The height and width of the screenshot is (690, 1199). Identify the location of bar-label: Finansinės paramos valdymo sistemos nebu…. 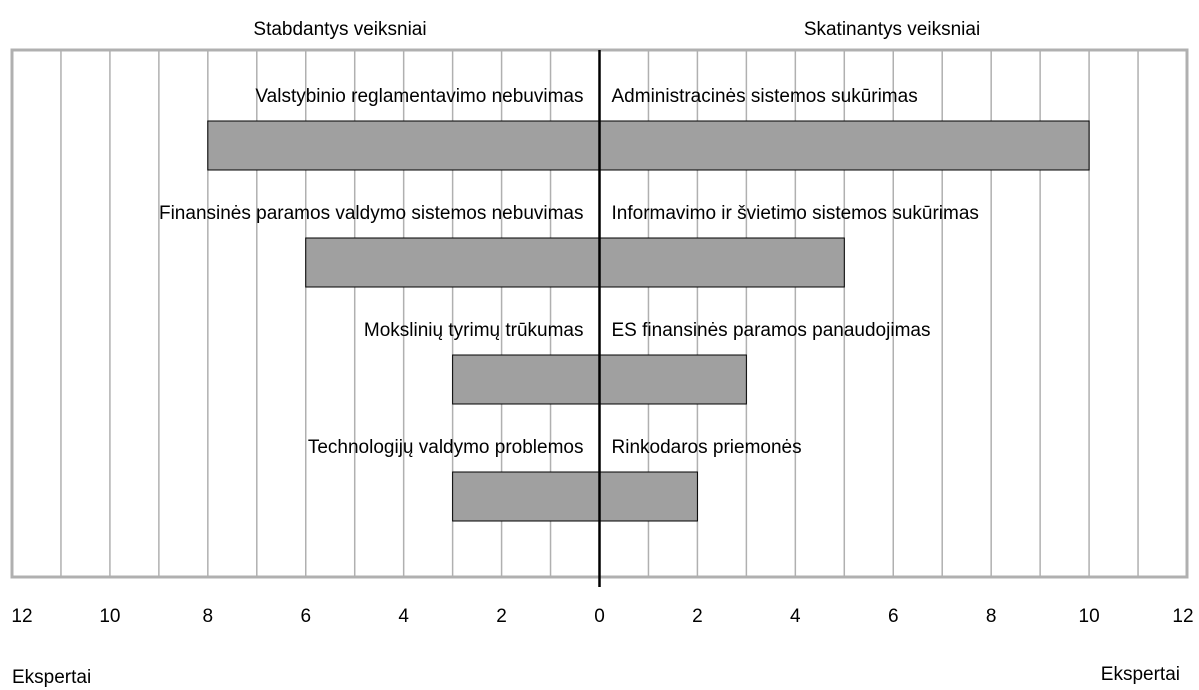
(371, 213).